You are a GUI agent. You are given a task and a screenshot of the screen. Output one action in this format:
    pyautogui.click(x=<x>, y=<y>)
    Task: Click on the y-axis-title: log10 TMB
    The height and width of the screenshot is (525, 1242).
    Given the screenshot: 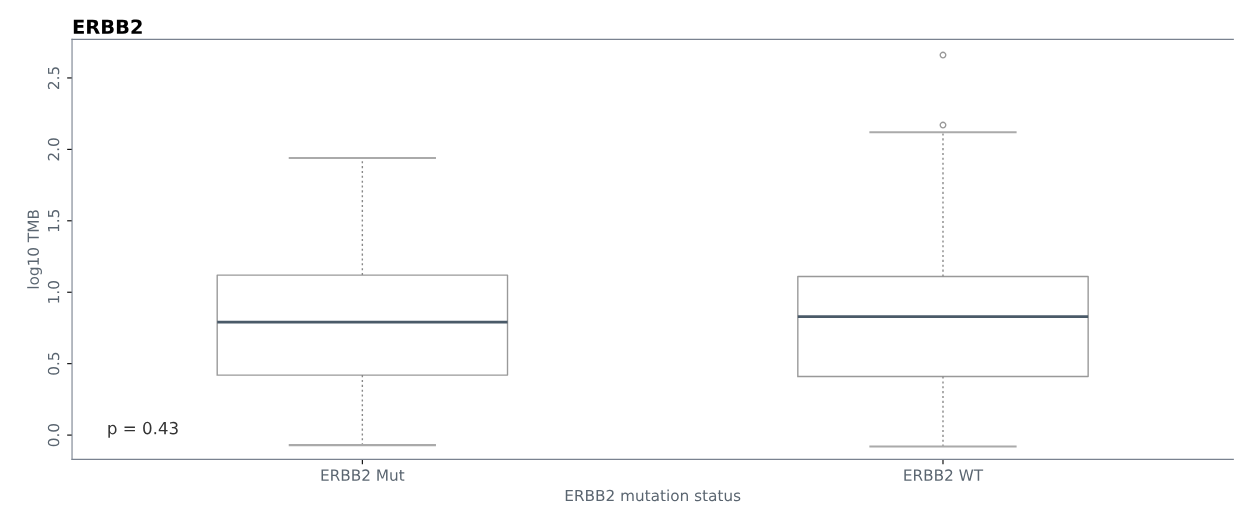 What is the action you would take?
    pyautogui.click(x=34, y=249)
    